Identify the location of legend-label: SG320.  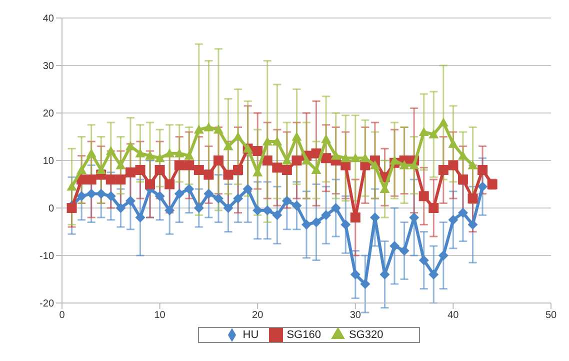
(366, 334).